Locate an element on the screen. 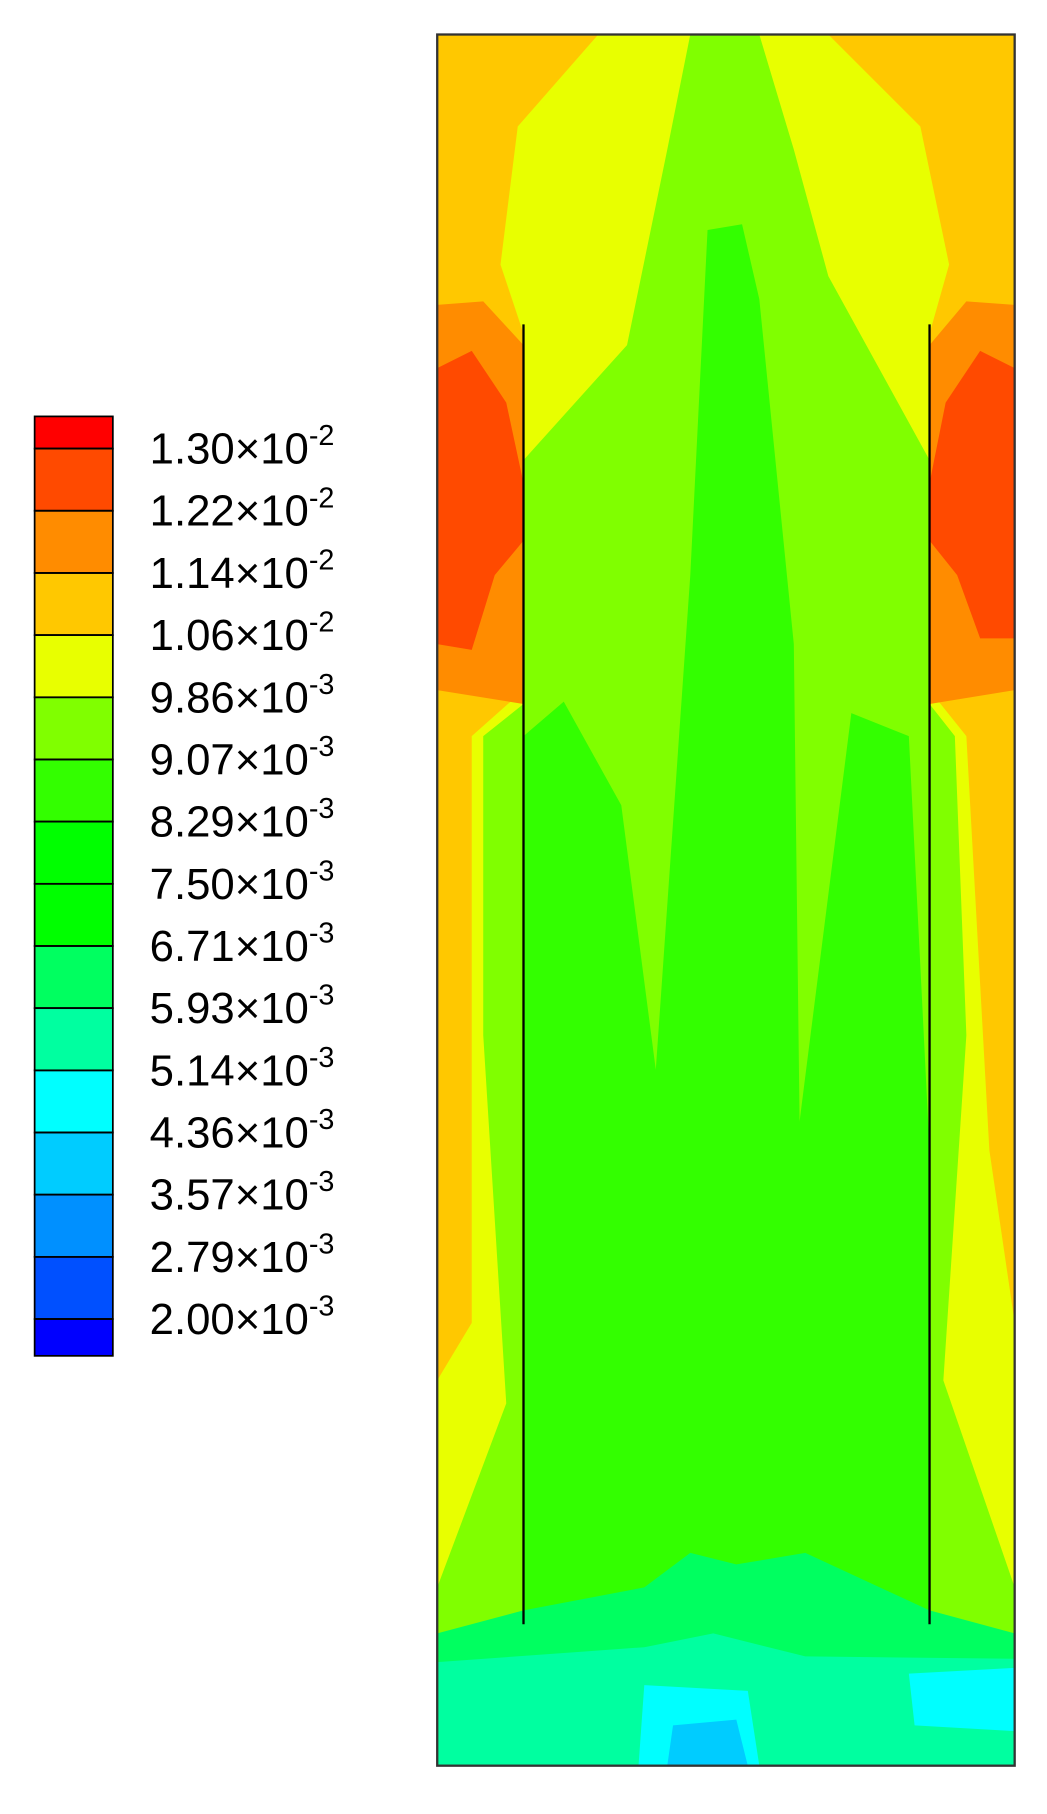 This screenshot has height=1814, width=1047. legend-label: 2.79×10⁻³ is located at coordinates (242, 1254).